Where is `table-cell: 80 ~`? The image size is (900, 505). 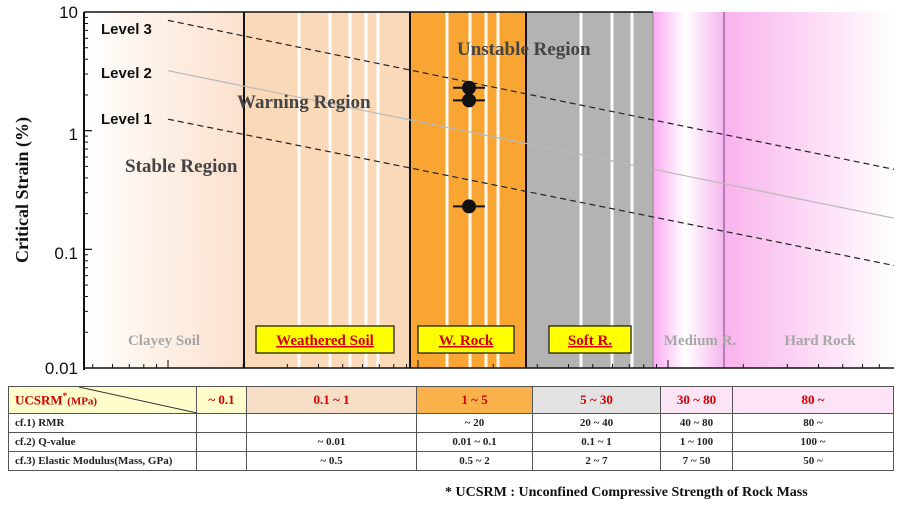
table-cell: 80 ~ is located at coordinates (813, 423).